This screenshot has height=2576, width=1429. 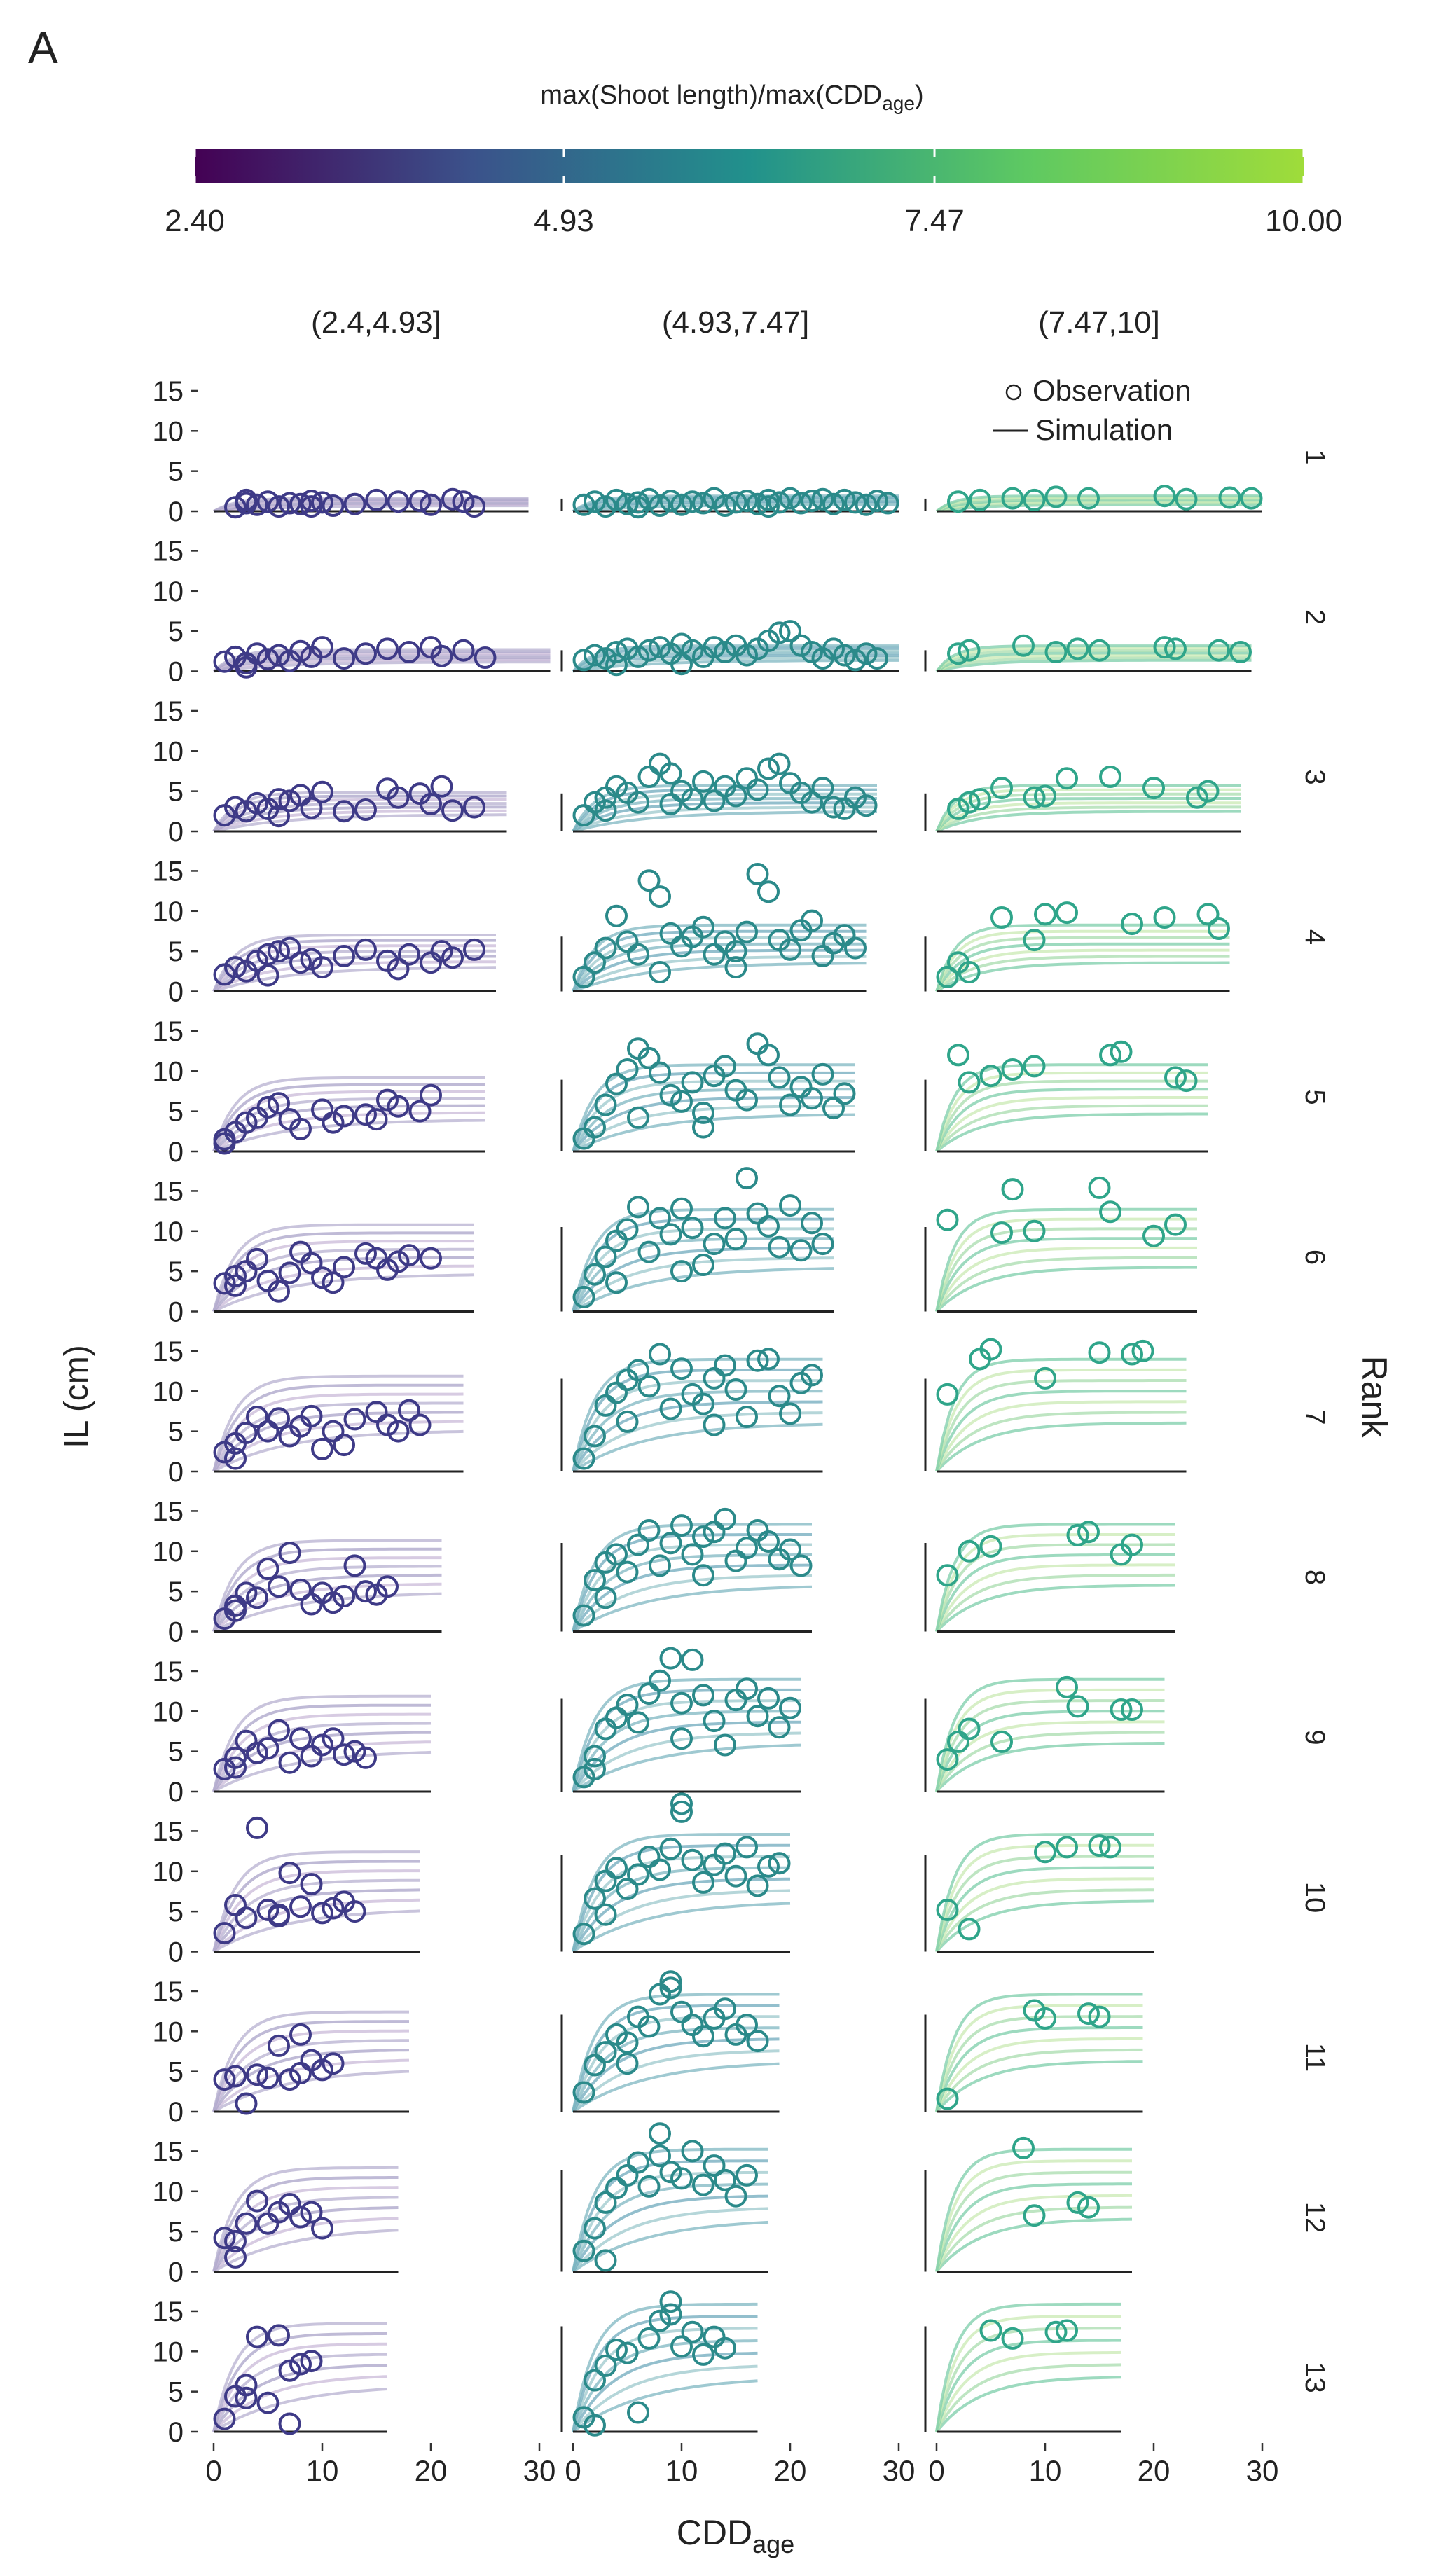 What do you see at coordinates (898, 103) in the screenshot?
I see `colorbar-title-sub: age` at bounding box center [898, 103].